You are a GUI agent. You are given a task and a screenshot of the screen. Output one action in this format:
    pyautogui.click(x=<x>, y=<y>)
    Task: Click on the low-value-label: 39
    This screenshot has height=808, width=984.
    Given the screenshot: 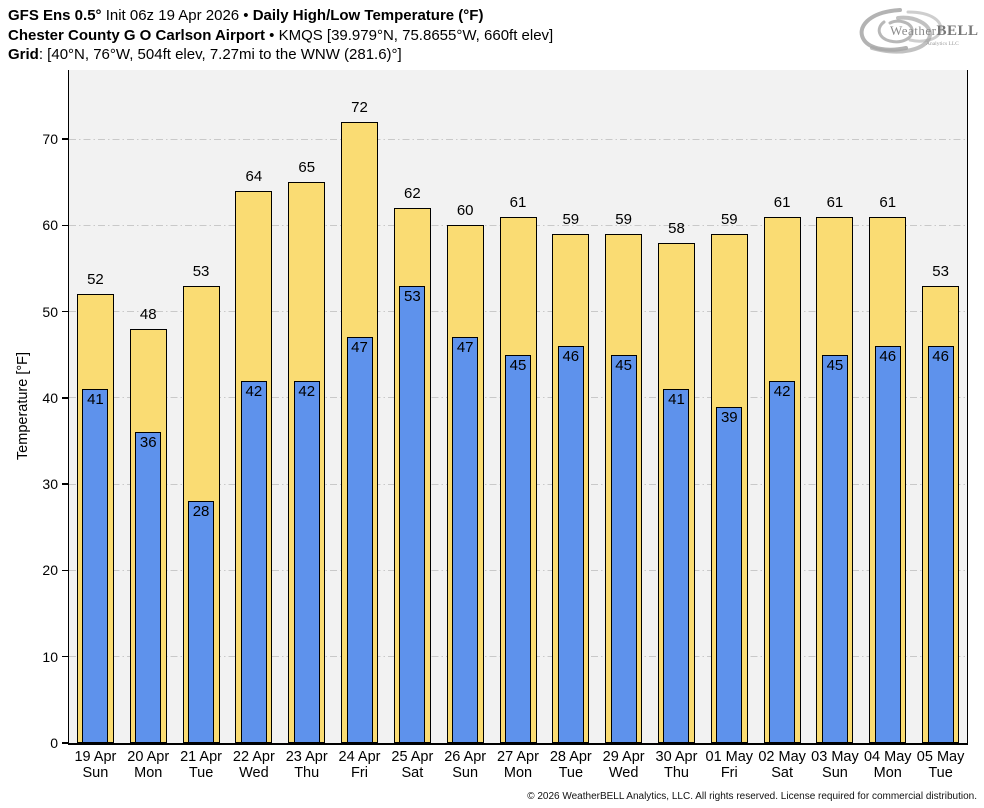 What is the action you would take?
    pyautogui.click(x=729, y=417)
    